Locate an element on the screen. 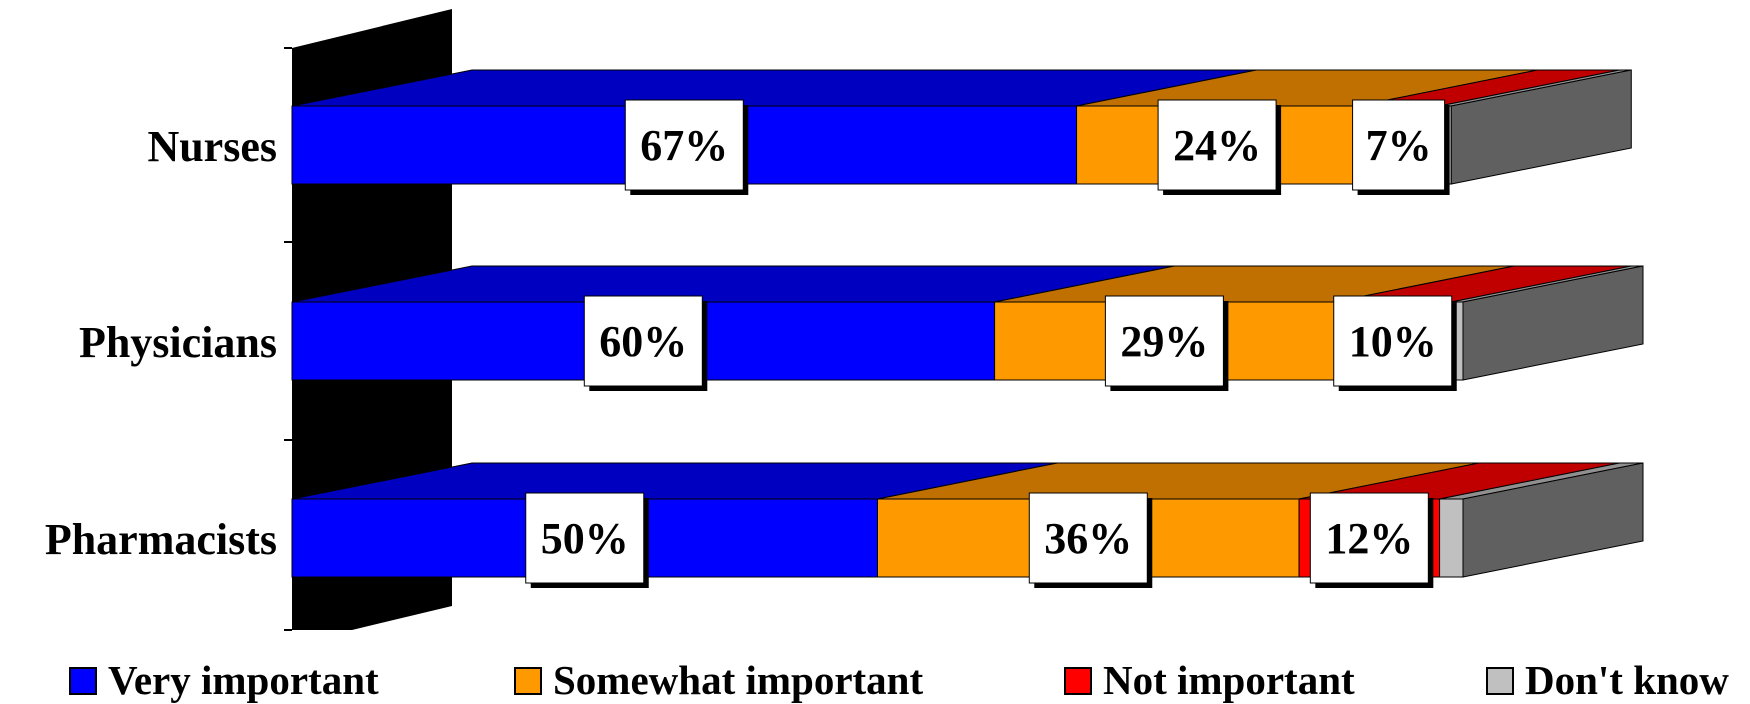  bar-row-pharmacists is located at coordinates (967, 520).